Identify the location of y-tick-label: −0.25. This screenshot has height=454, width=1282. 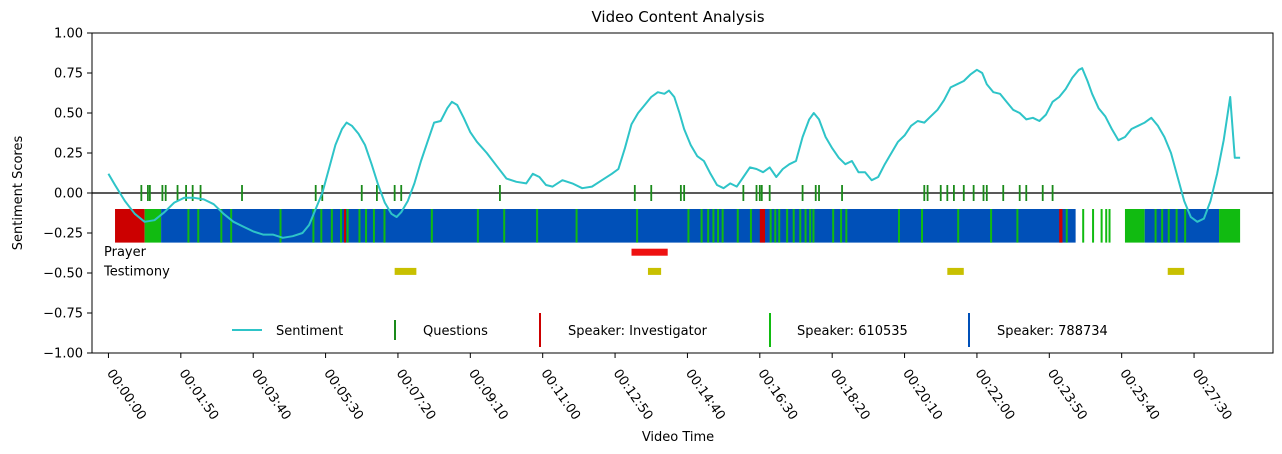
(63, 234).